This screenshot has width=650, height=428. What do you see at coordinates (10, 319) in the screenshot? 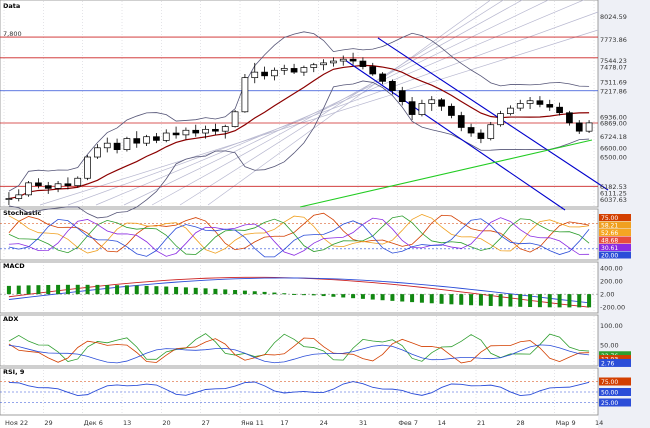
I see `adx-panel-title: ADX` at bounding box center [10, 319].